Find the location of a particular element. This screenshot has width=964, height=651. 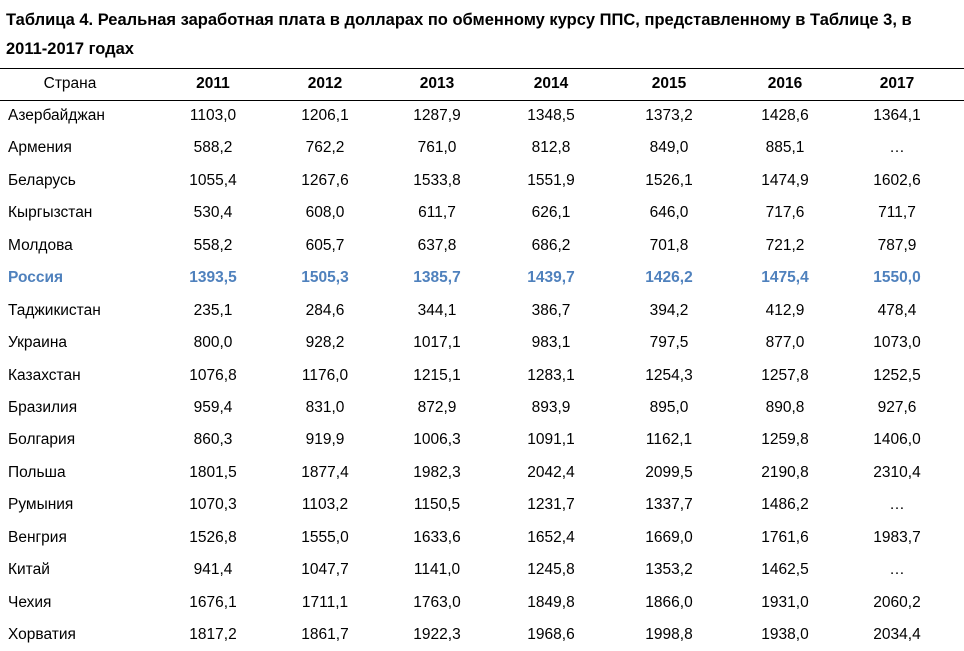

country-cell: Армения is located at coordinates (40, 148).